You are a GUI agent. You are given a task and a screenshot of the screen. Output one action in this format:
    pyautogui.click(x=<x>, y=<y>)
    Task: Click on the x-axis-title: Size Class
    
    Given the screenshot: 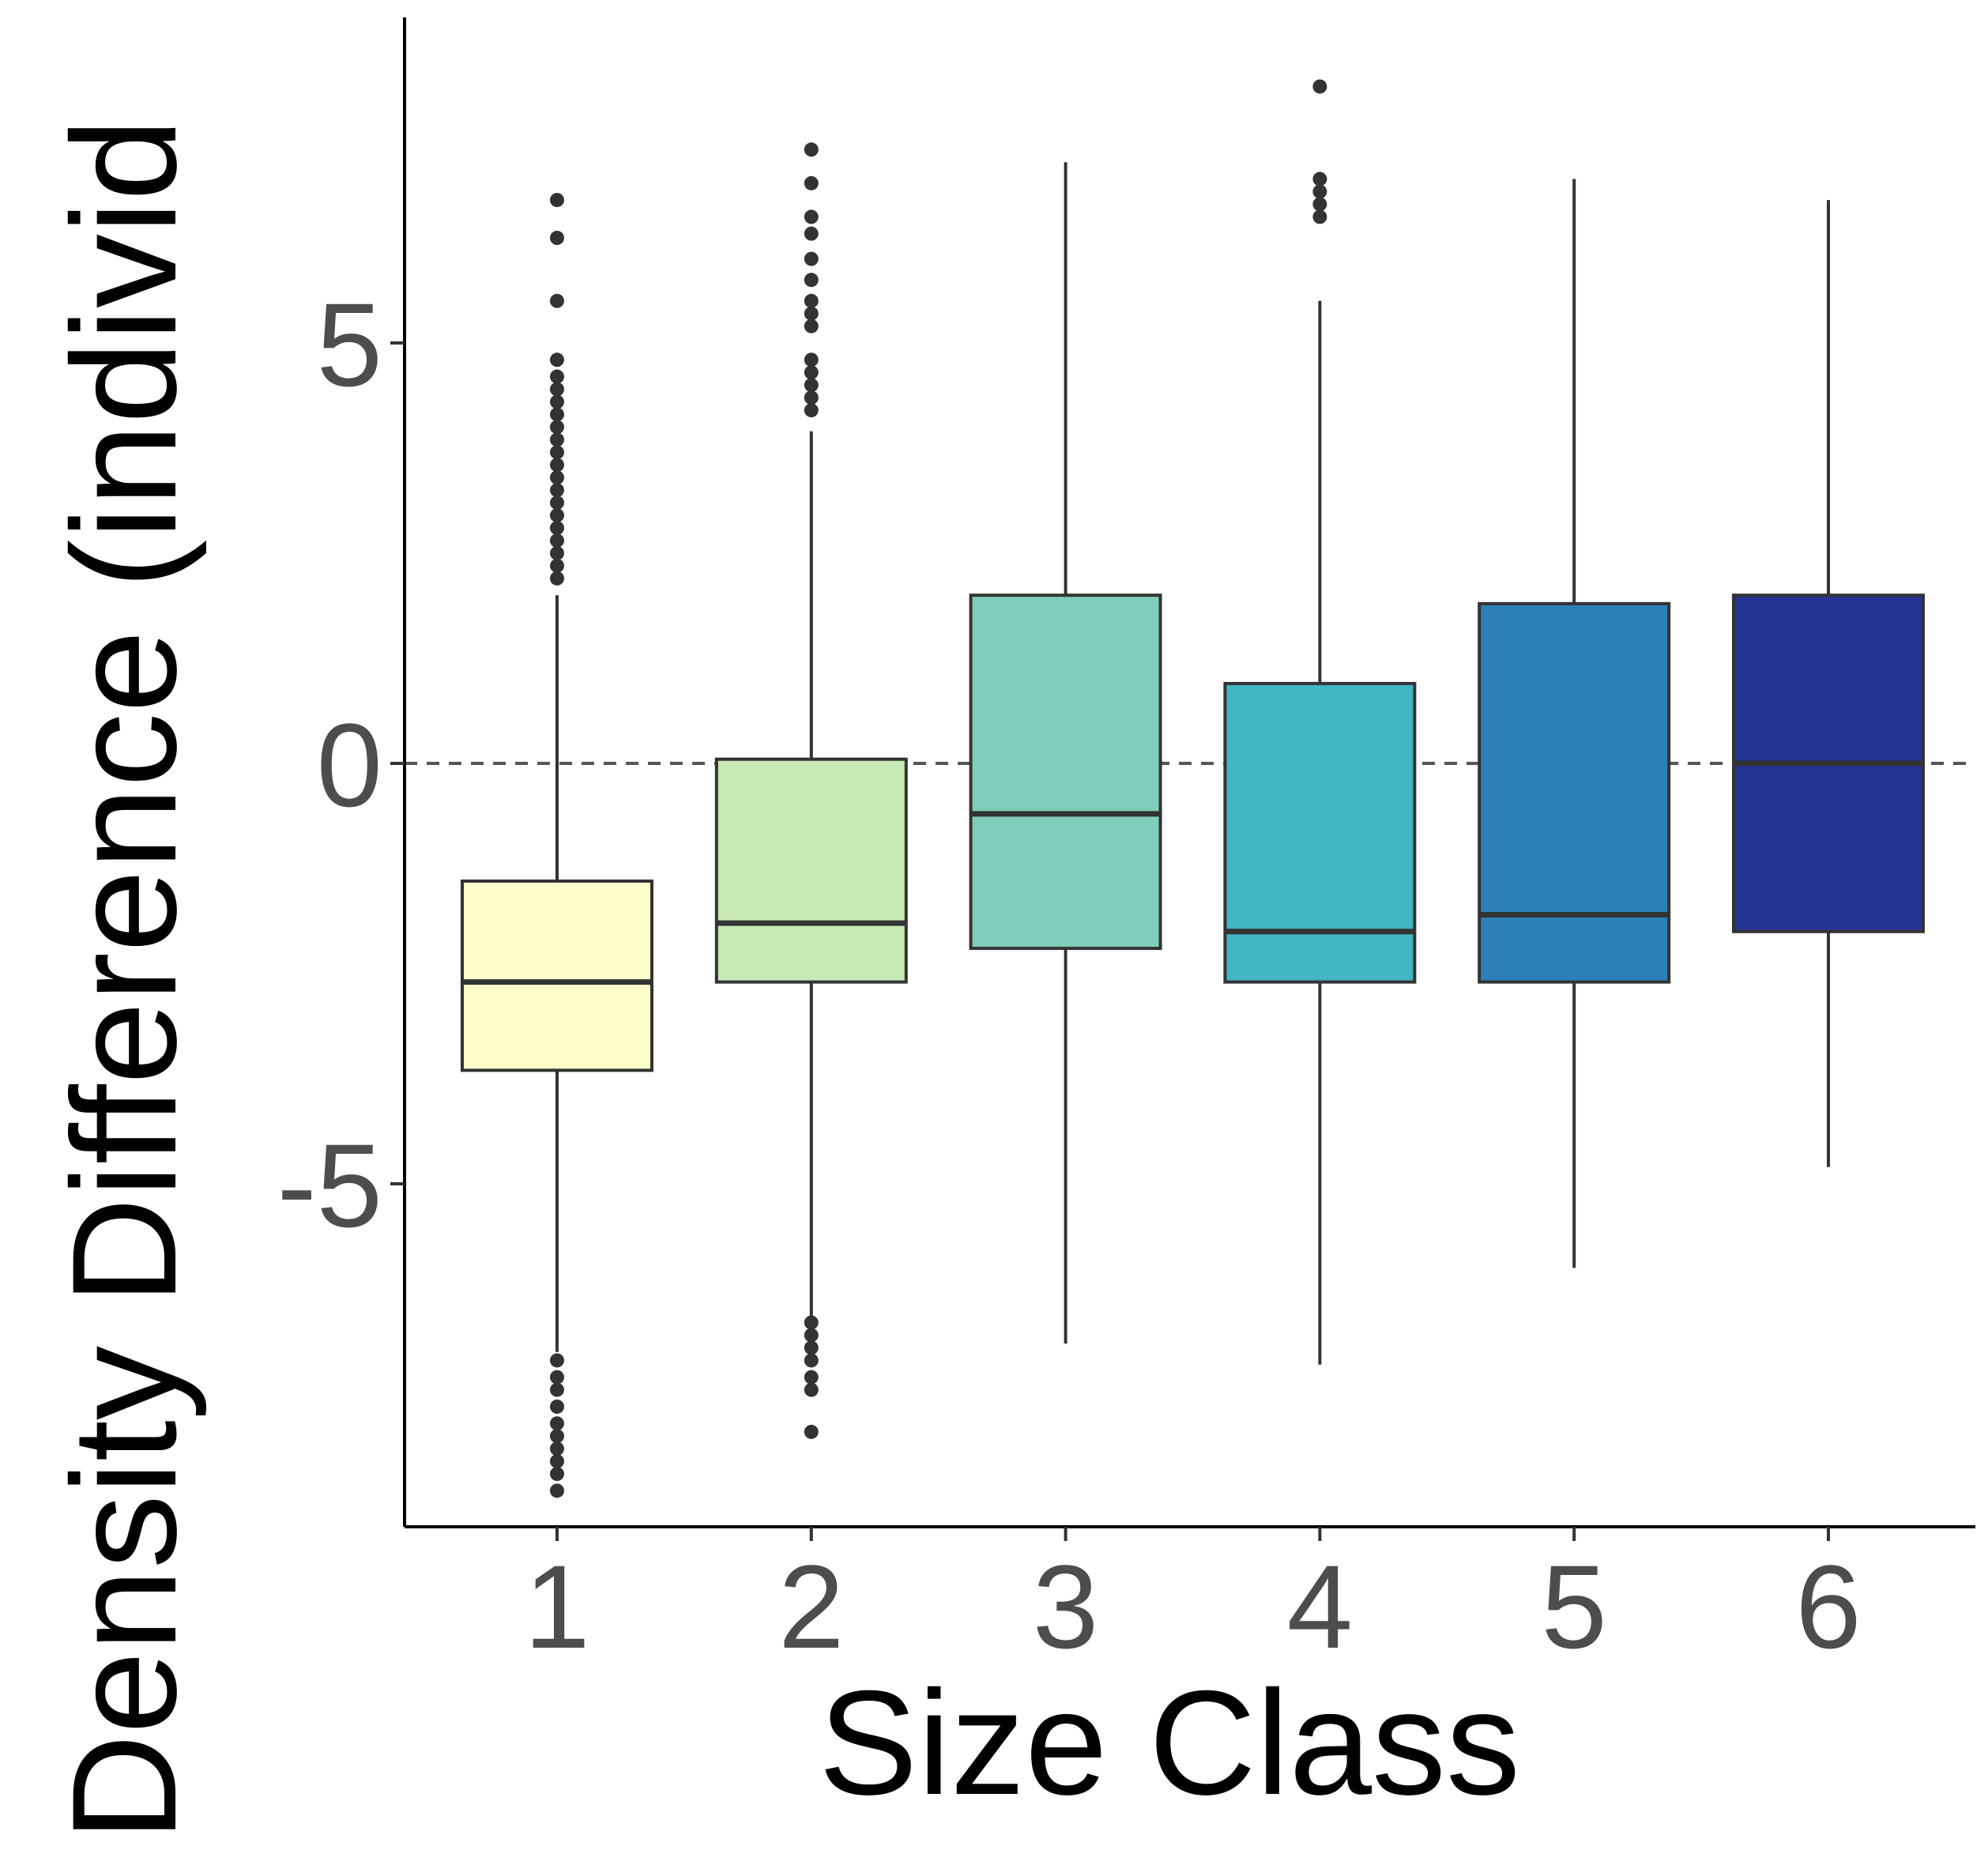 What is the action you would take?
    pyautogui.click(x=1169, y=1743)
    